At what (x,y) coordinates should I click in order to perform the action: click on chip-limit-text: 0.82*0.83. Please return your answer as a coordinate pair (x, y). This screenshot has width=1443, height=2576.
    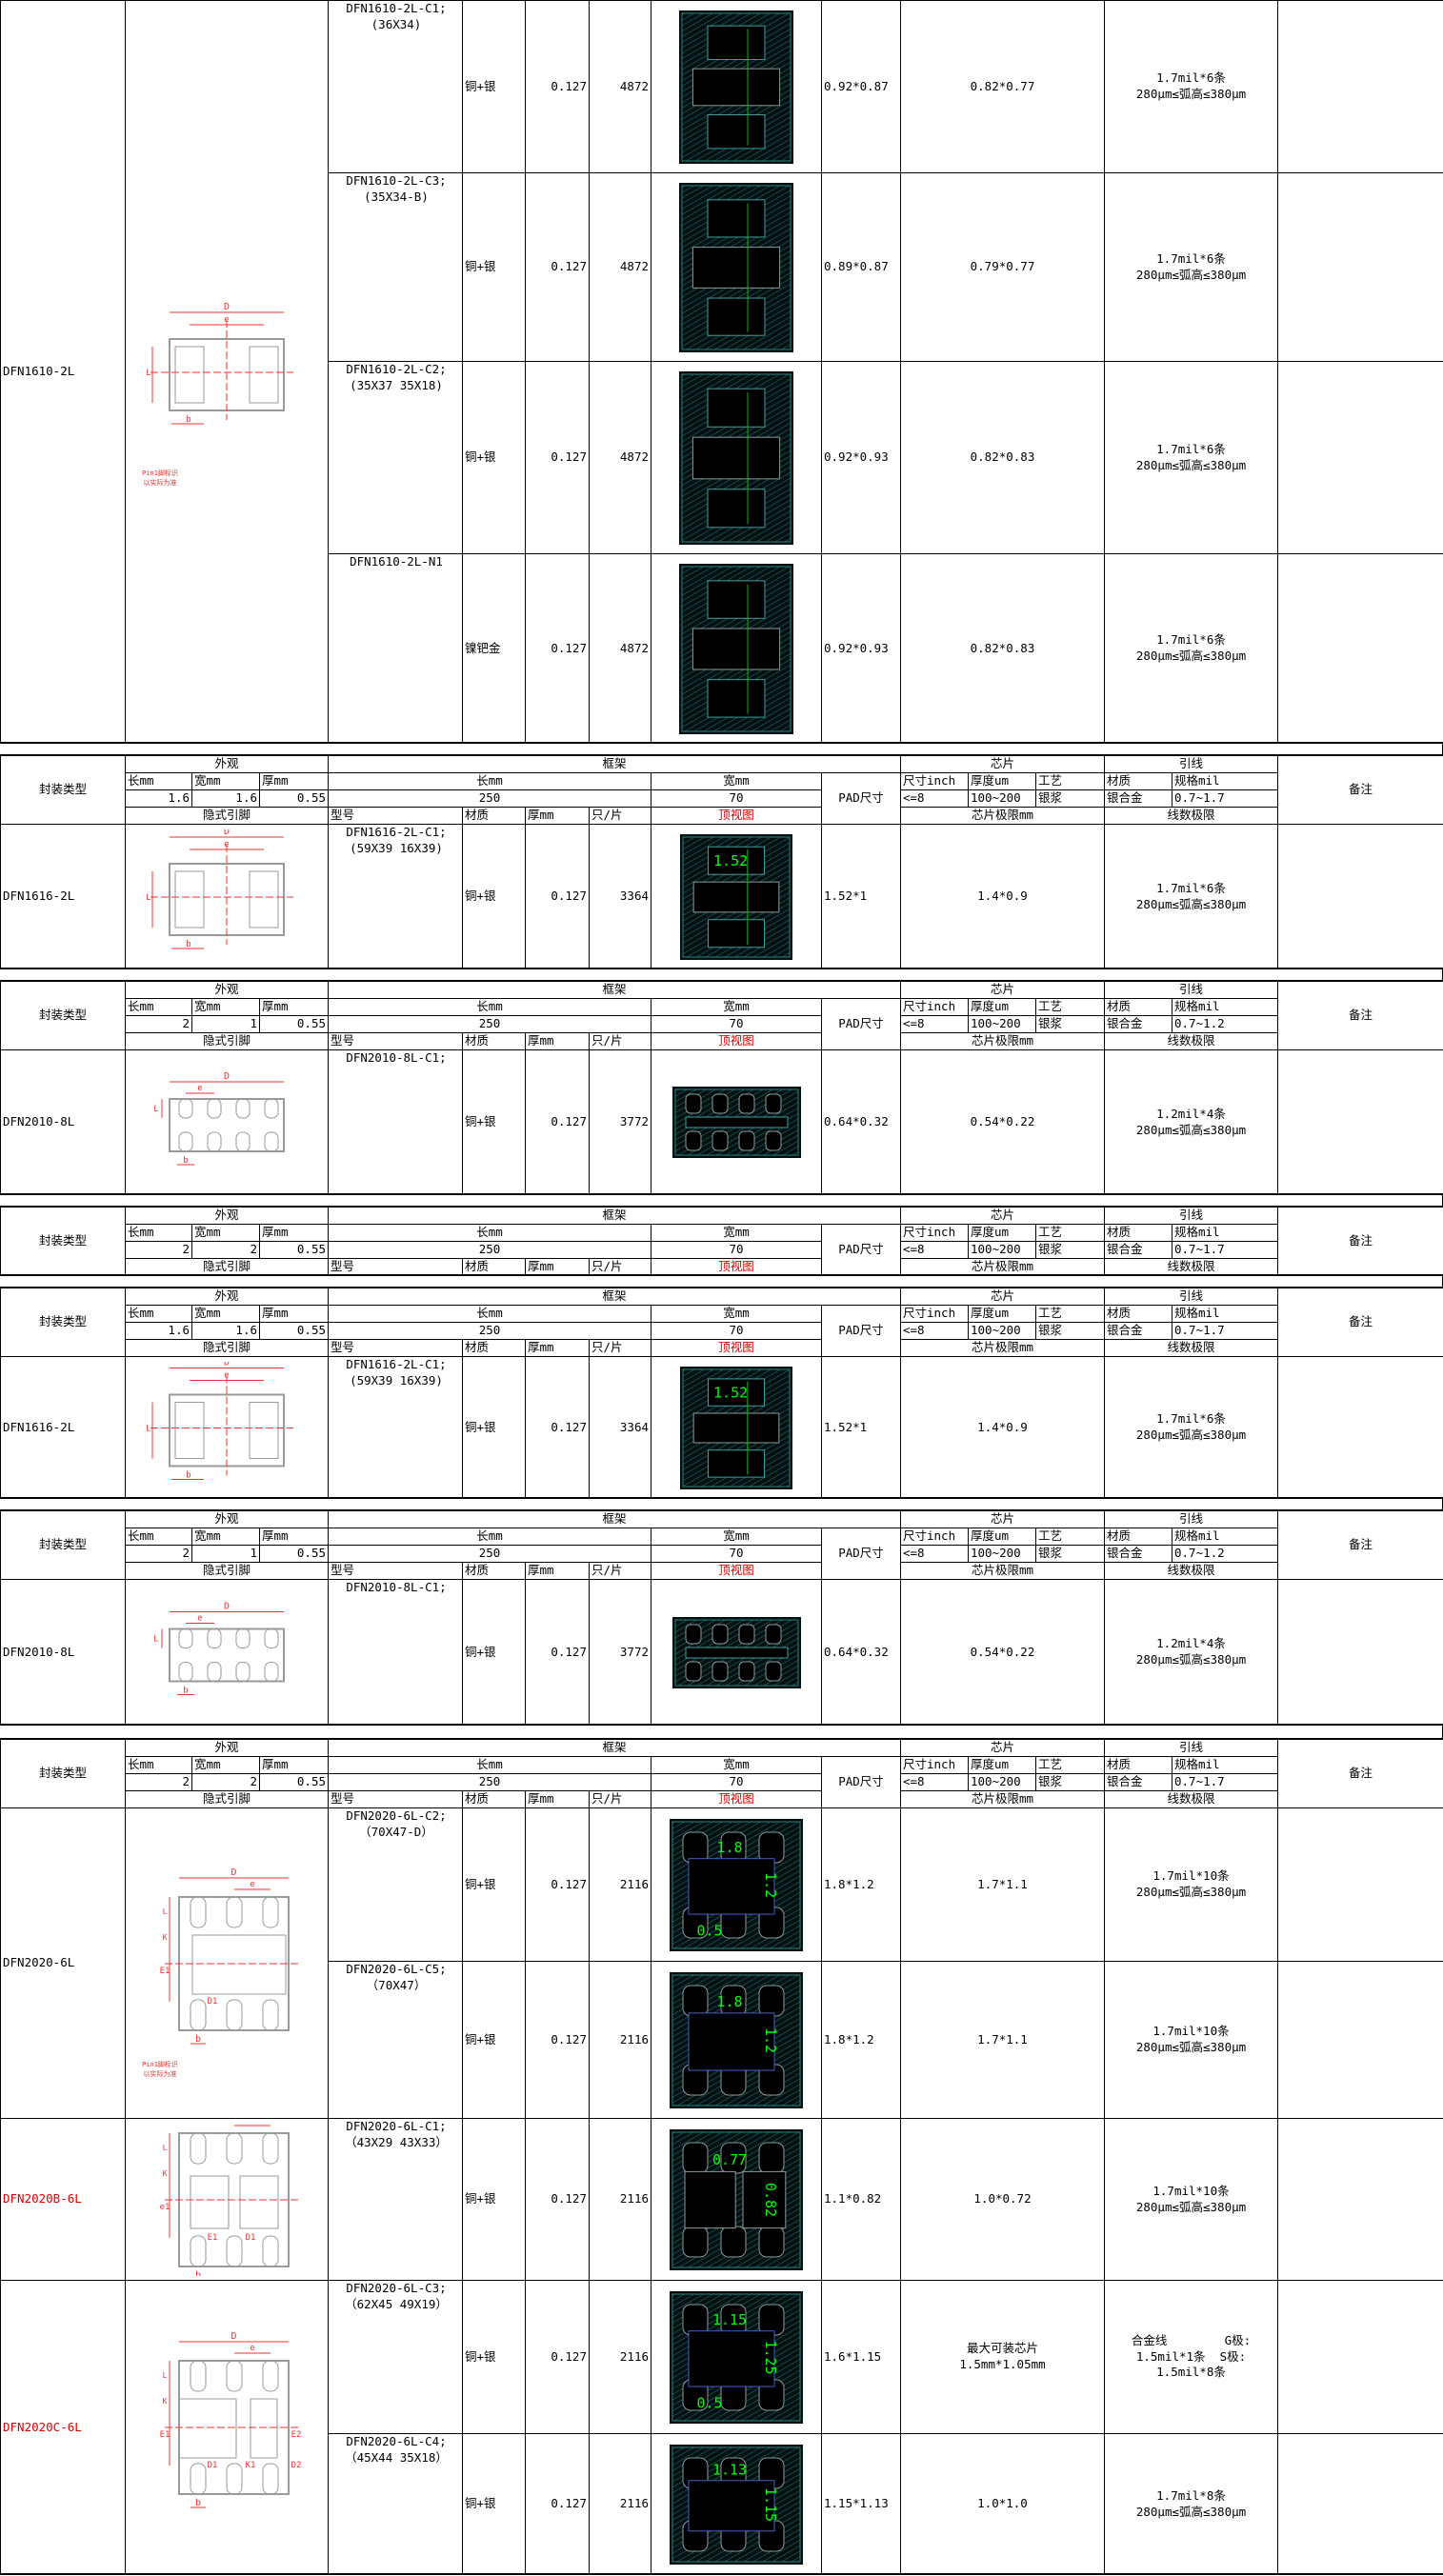
    Looking at the image, I should click on (1002, 647).